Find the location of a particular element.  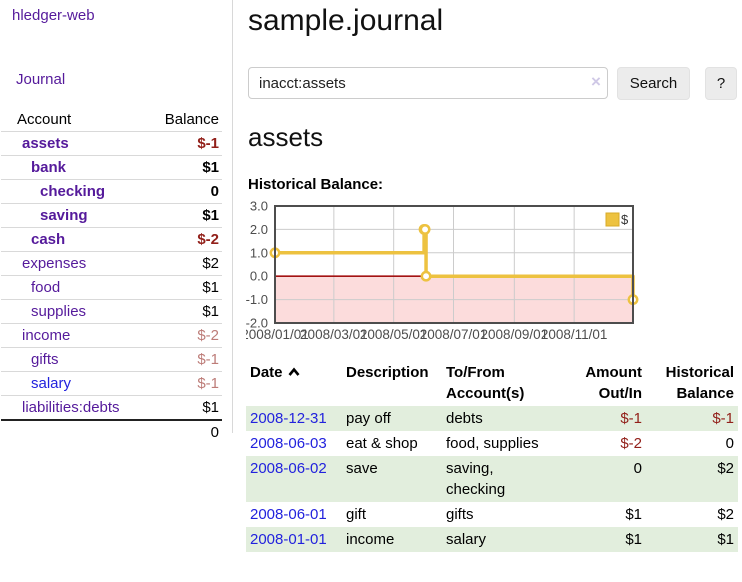

x-tick-label: 2008/05/01 is located at coordinates (394, 334).